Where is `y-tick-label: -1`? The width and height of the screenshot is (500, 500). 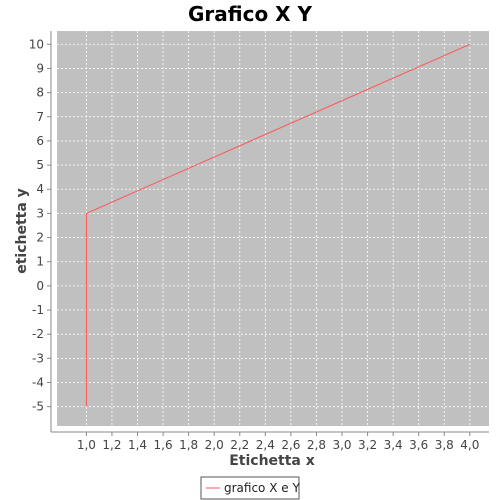
y-tick-label: -1 is located at coordinates (38, 310).